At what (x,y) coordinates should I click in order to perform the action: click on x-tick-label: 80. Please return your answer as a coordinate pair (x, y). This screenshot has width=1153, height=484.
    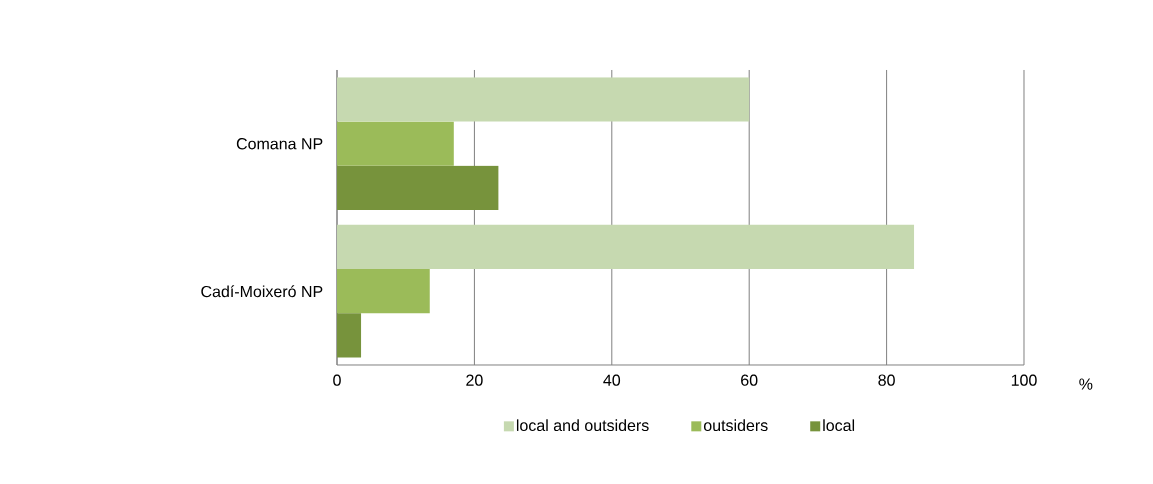
    Looking at the image, I should click on (886, 380).